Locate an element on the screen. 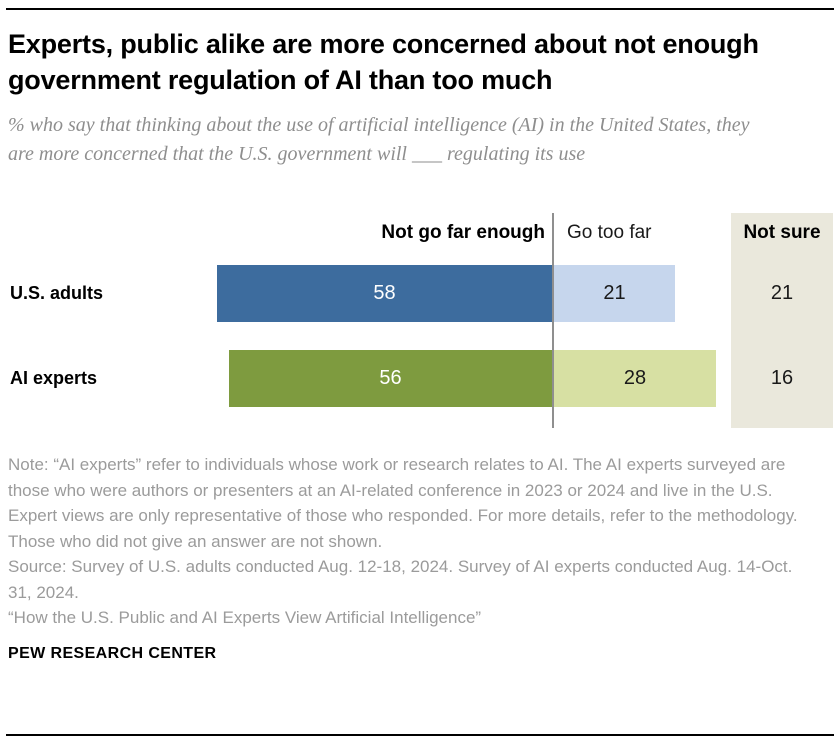 This screenshot has width=840, height=744. brand-pew-research-center: PEW RESEARCH CENTER is located at coordinates (112, 653).